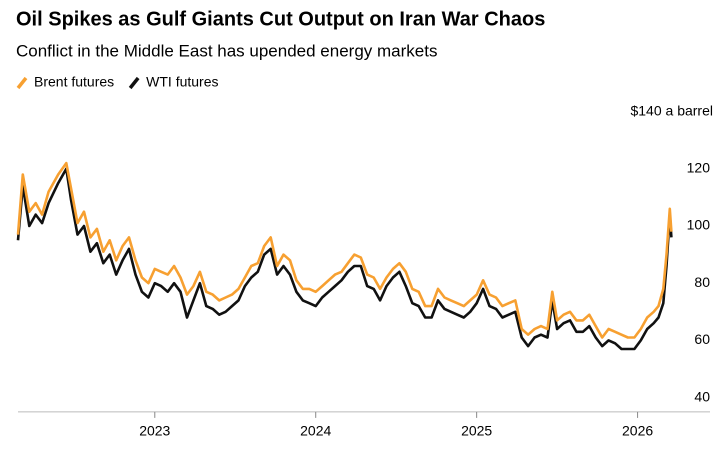 Image resolution: width=723 pixels, height=457 pixels. What do you see at coordinates (154, 431) in the screenshot?
I see `x-tick-label: 2023` at bounding box center [154, 431].